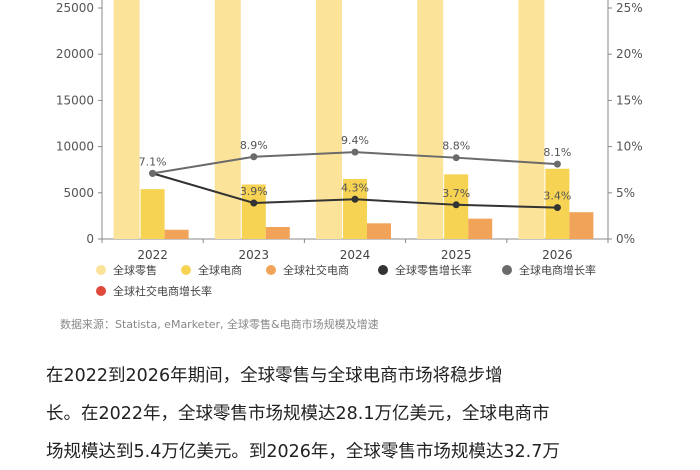  I want to click on x-axis: 2022 2023 2024 2025 2026, so click(355, 250).